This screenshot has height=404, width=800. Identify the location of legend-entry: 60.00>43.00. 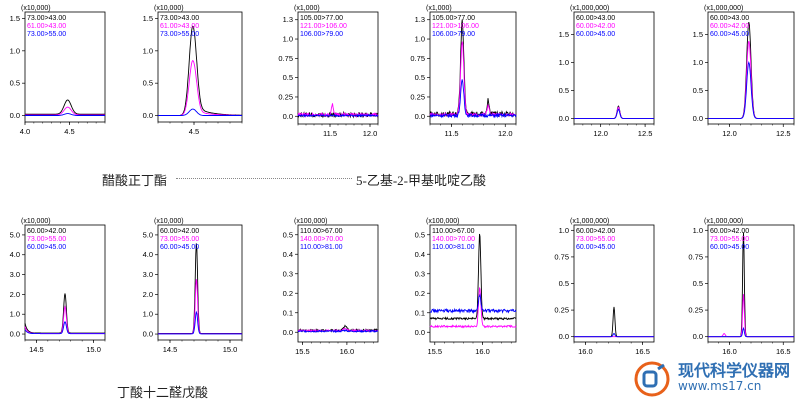
(595, 18).